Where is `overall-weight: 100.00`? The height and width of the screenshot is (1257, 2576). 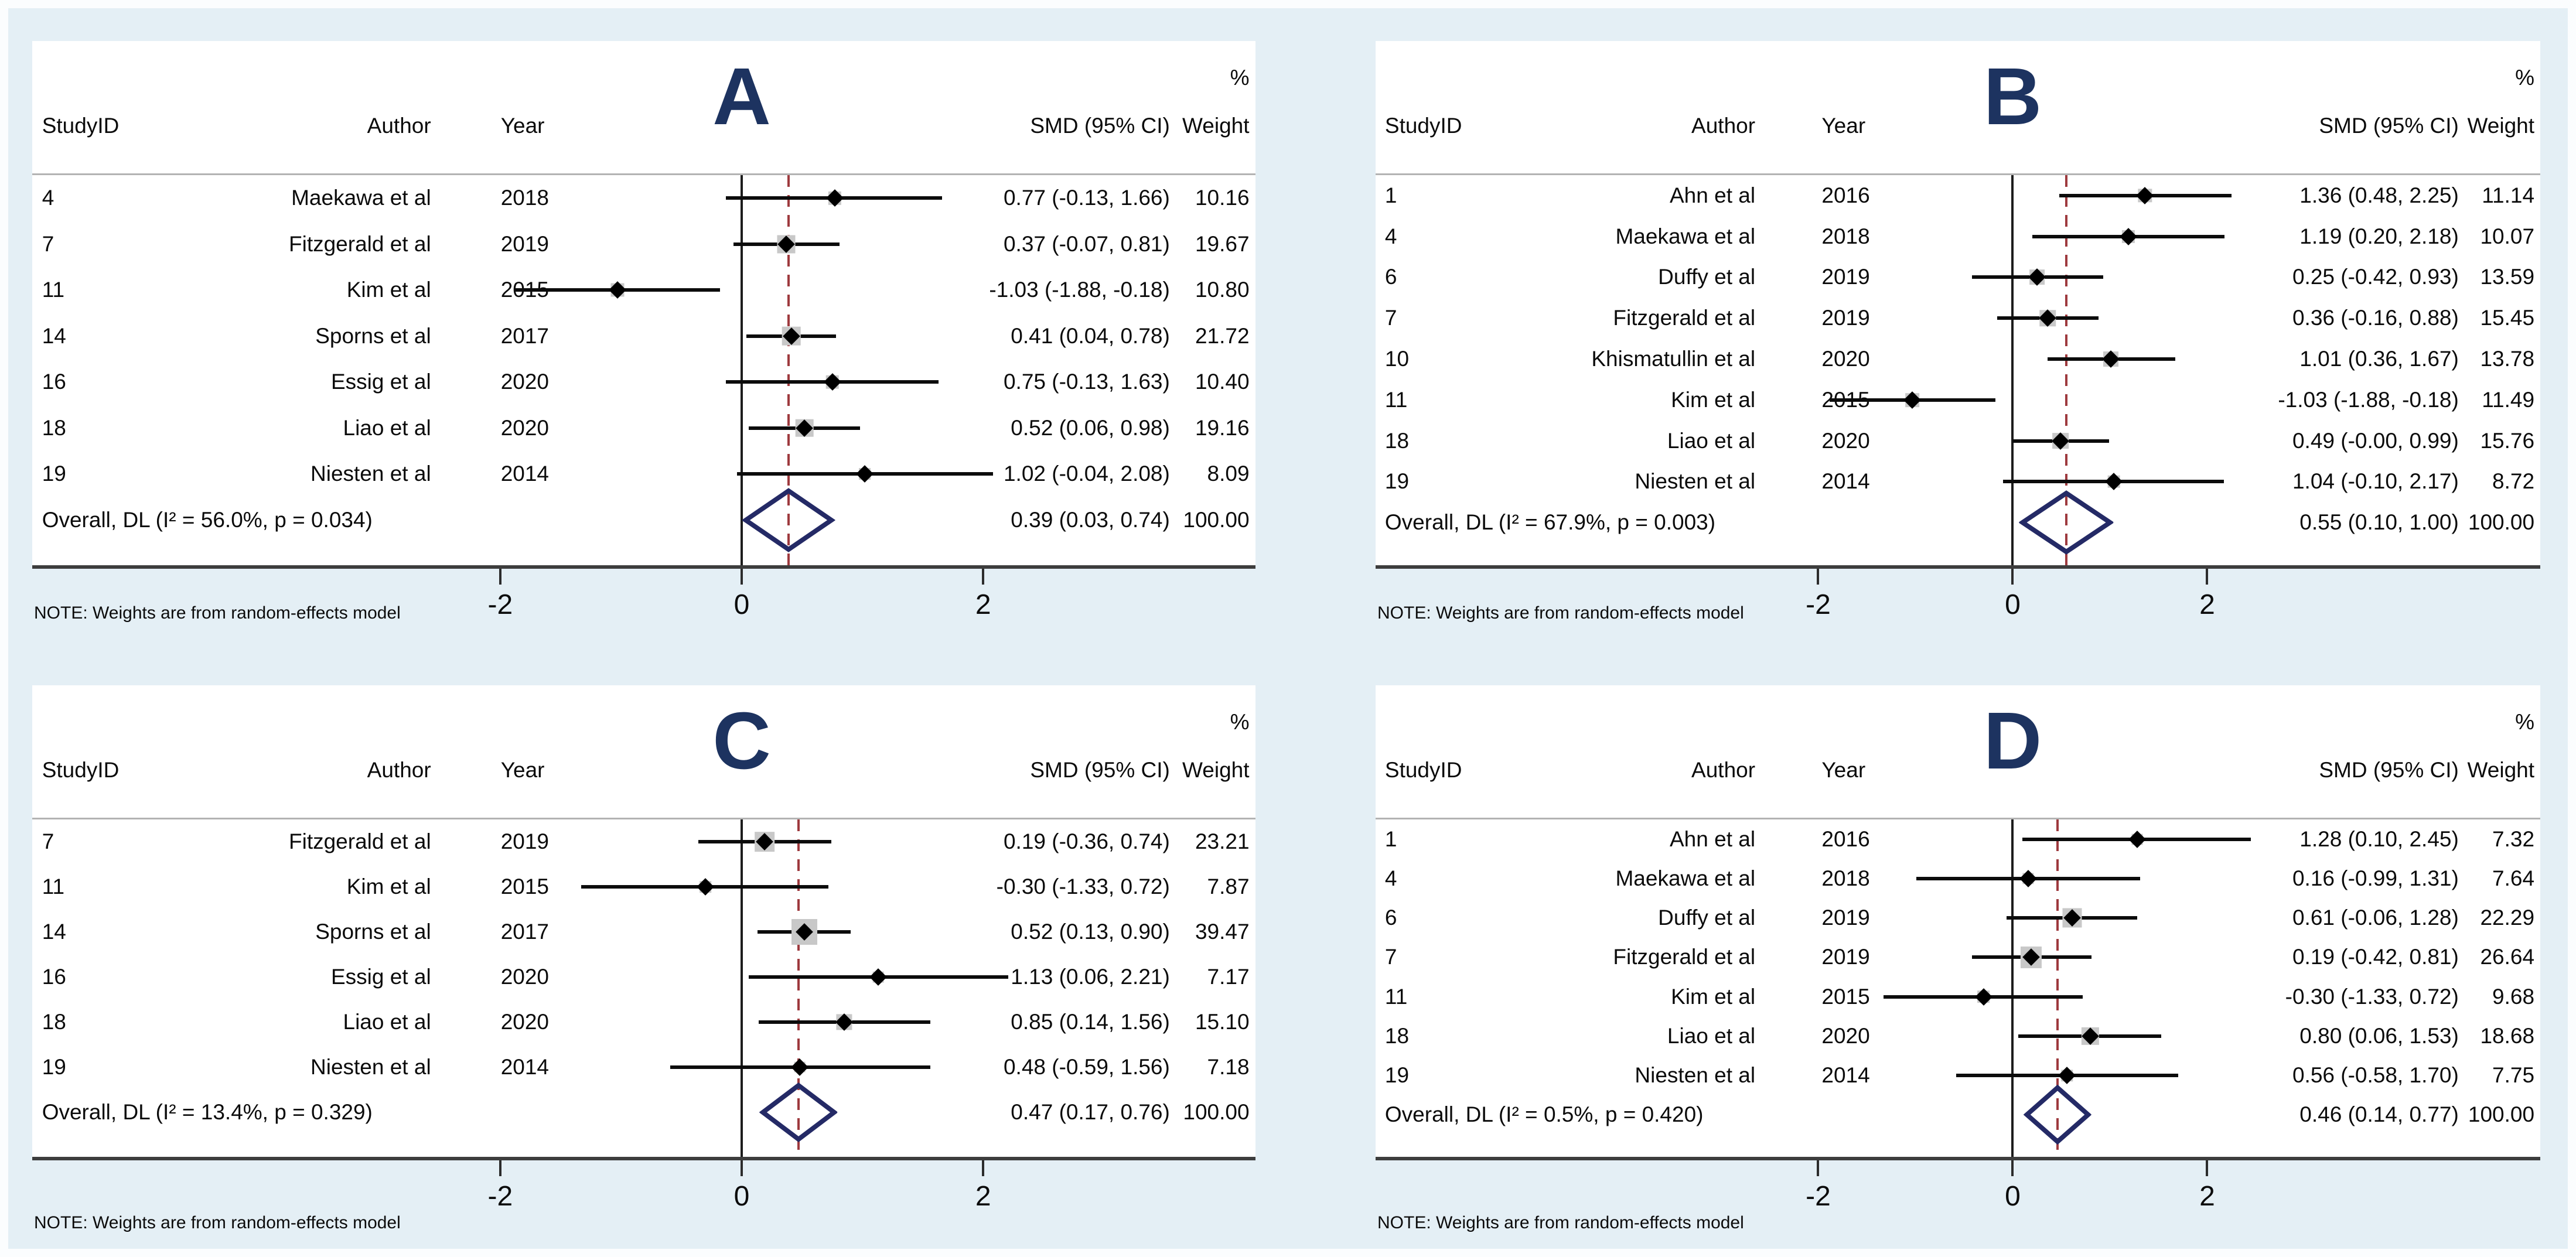 overall-weight: 100.00 is located at coordinates (2502, 1114).